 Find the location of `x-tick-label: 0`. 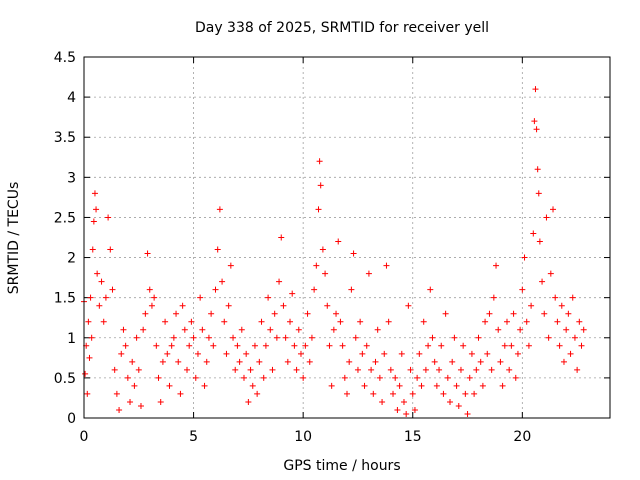

x-tick-label: 0 is located at coordinates (84, 437).